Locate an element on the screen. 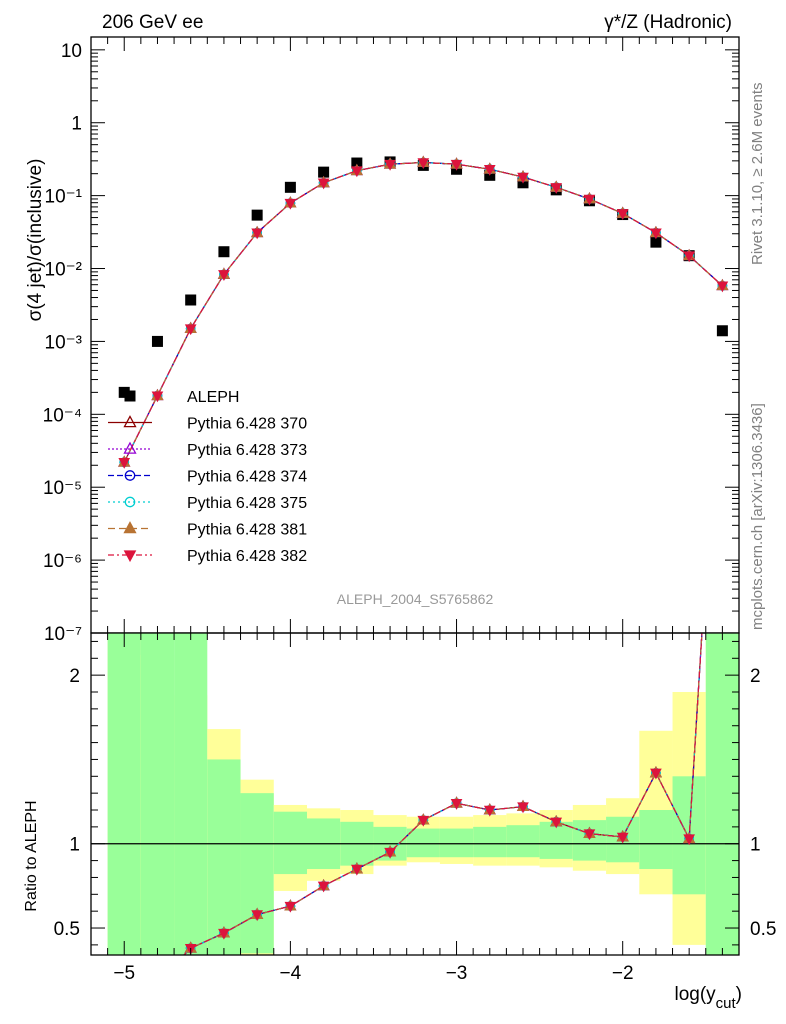 This screenshot has width=786, height=1024. ratio-y-tick-label-right: 0.5 is located at coordinates (763, 929).